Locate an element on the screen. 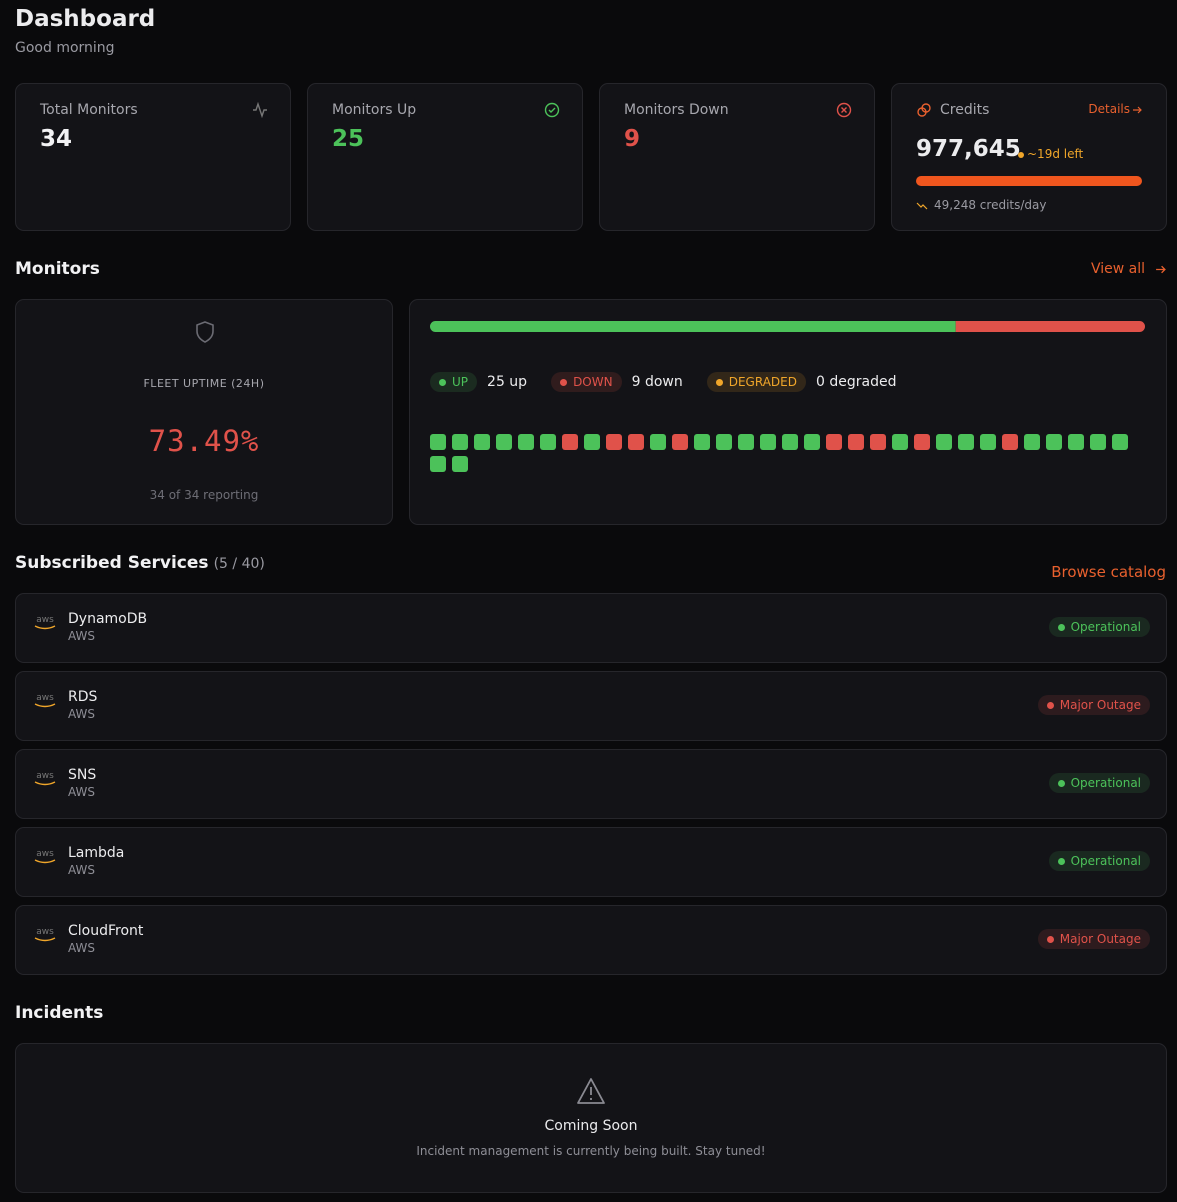 The image size is (1177, 1202). credits-label: Credits is located at coordinates (965, 110).